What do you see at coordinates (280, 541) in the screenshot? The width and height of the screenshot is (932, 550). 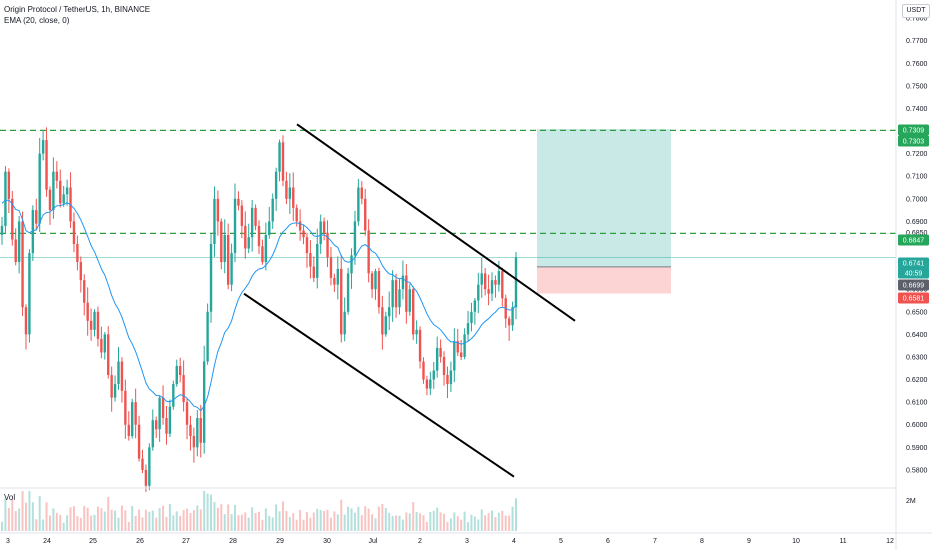 I see `time-tick-label: 29` at bounding box center [280, 541].